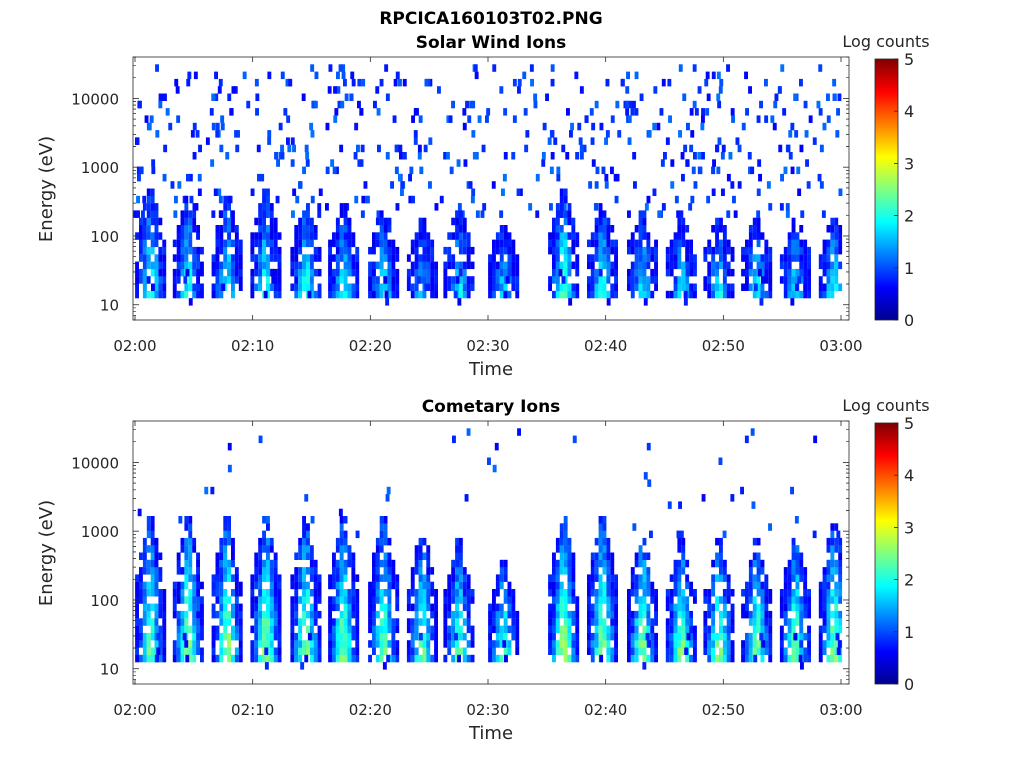 Image resolution: width=1024 pixels, height=768 pixels. I want to click on colorbar-label: Log counts, so click(885, 405).